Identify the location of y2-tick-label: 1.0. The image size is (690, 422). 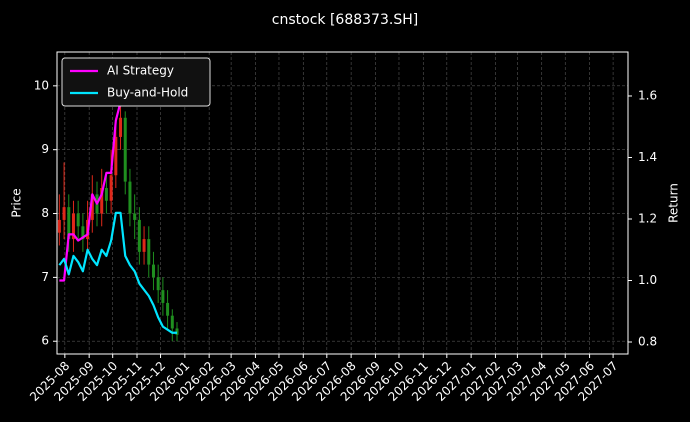
(647, 280).